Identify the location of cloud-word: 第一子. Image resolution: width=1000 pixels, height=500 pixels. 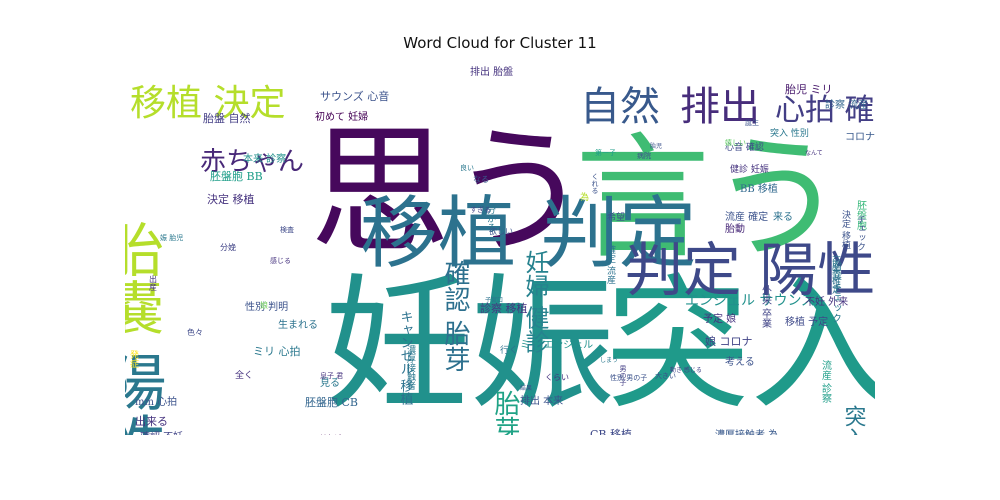
(605, 152).